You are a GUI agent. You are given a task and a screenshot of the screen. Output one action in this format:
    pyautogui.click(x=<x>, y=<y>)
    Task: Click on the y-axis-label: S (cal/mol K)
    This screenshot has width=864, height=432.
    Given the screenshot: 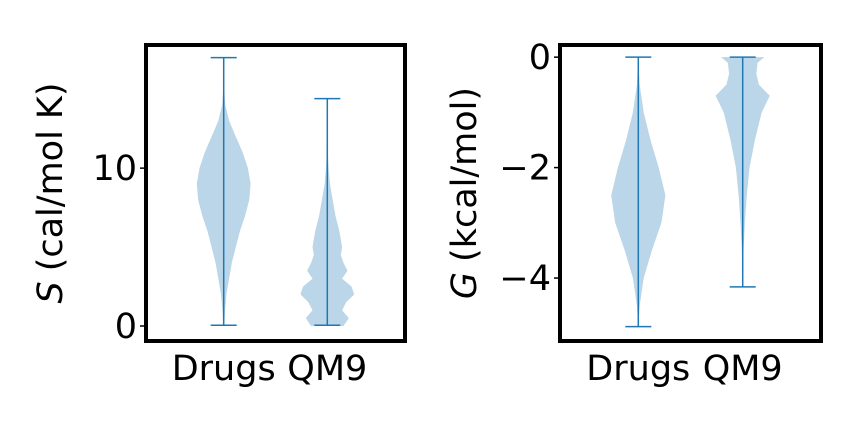 What is the action you would take?
    pyautogui.click(x=51, y=192)
    